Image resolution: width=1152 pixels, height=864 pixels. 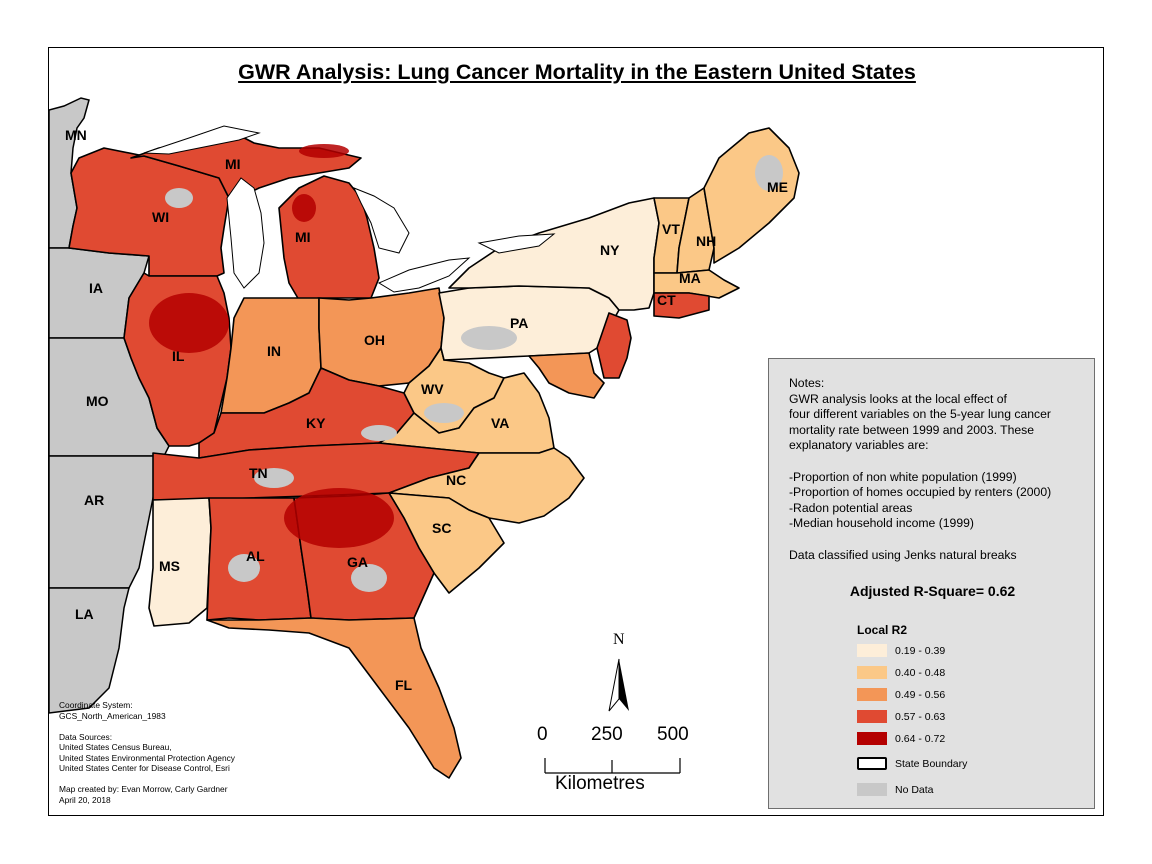 What do you see at coordinates (274, 351) in the screenshot?
I see `state-label: IN` at bounding box center [274, 351].